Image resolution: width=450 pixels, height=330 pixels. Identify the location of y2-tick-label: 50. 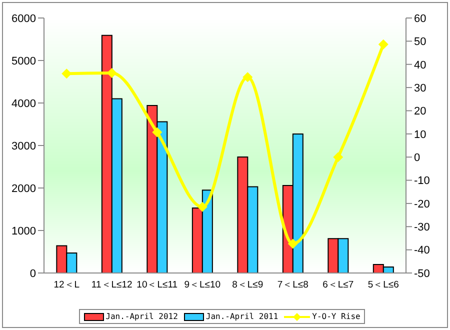
(420, 42).